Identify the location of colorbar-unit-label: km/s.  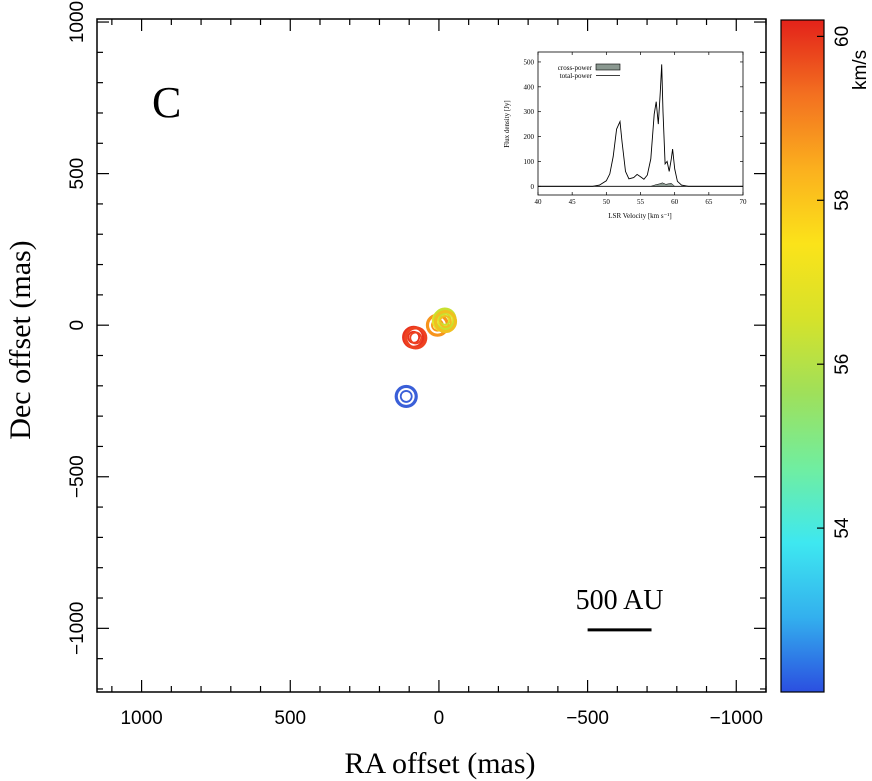
(860, 70).